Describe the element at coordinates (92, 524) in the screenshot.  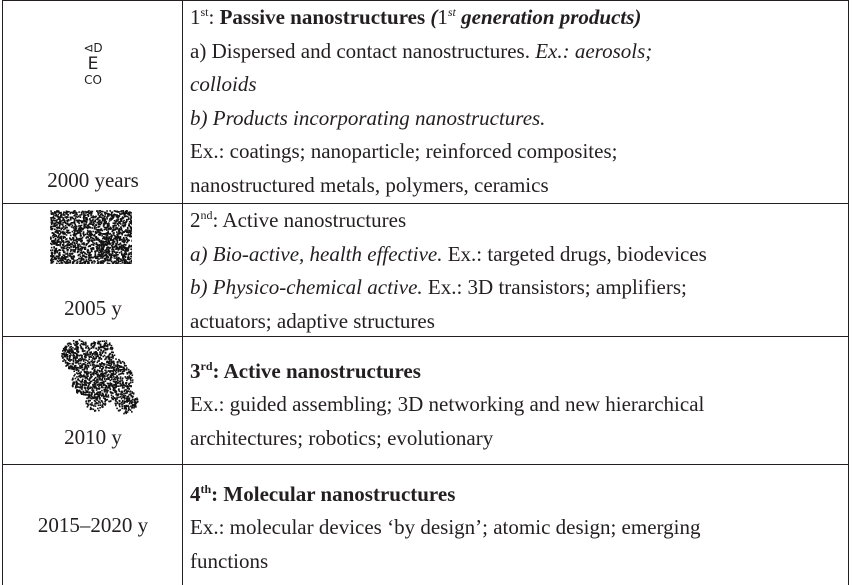
I see `year-cell: 2015–2020 y` at that location.